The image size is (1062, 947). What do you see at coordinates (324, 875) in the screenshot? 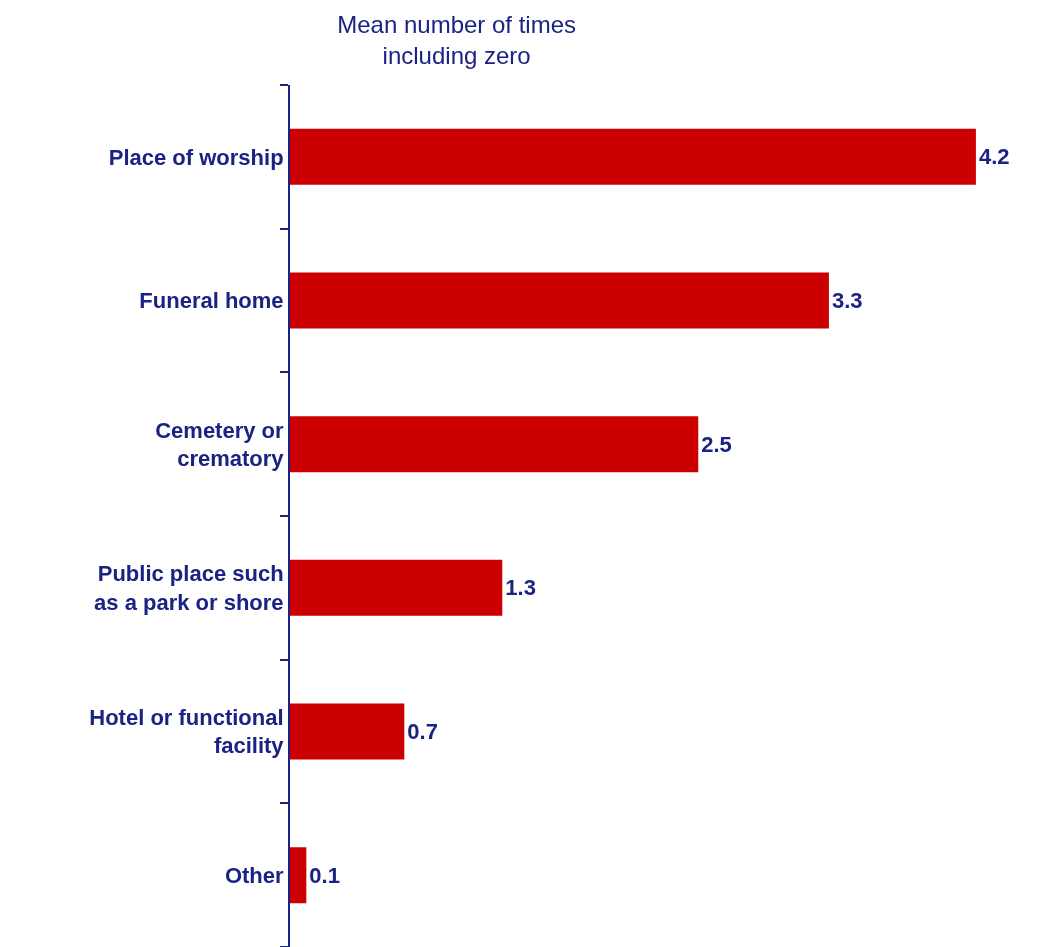
I see `data-label: 0.1` at bounding box center [324, 875].